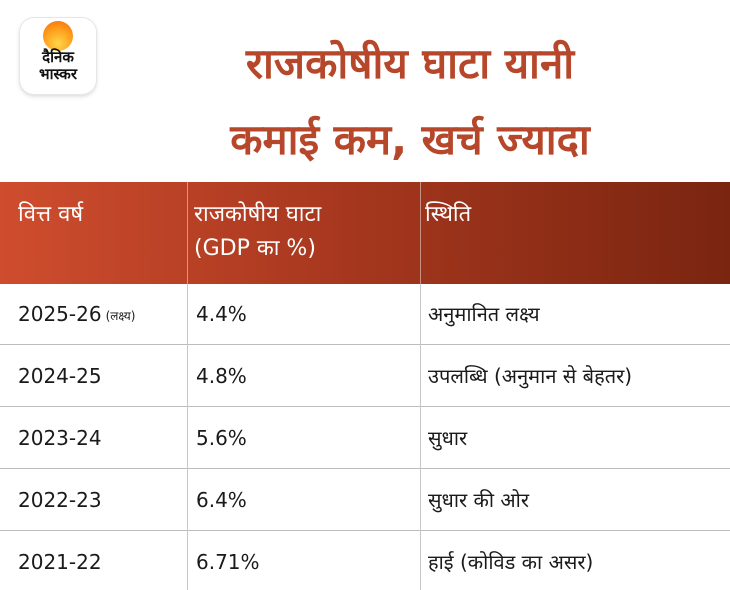  Describe the element at coordinates (120, 316) in the screenshot. I see `year-note: (लक्ष्य)` at that location.